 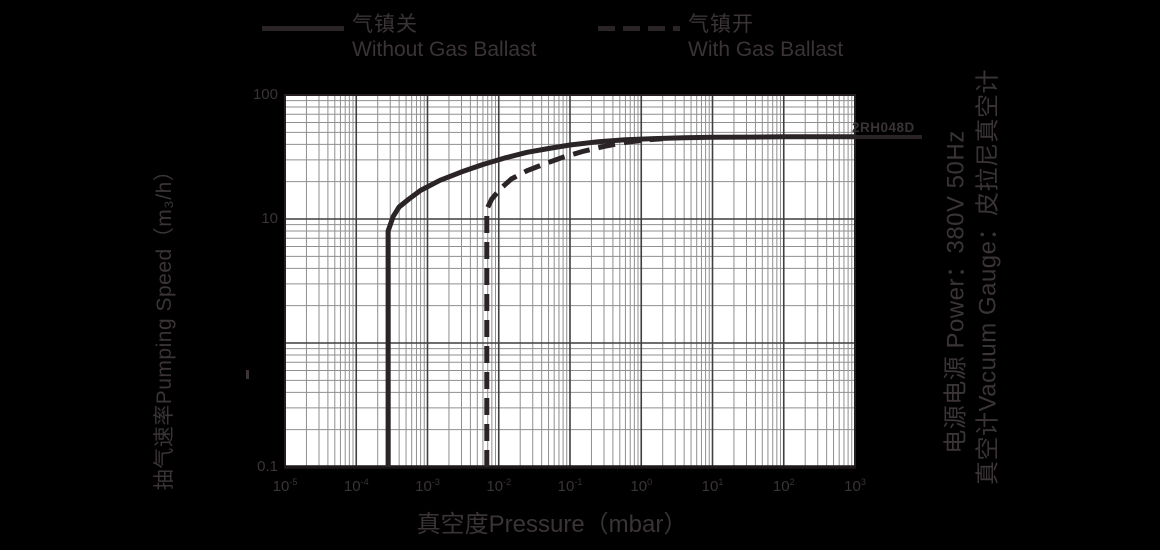 What do you see at coordinates (303, 28) in the screenshot?
I see `solid-line-swatch-icon` at bounding box center [303, 28].